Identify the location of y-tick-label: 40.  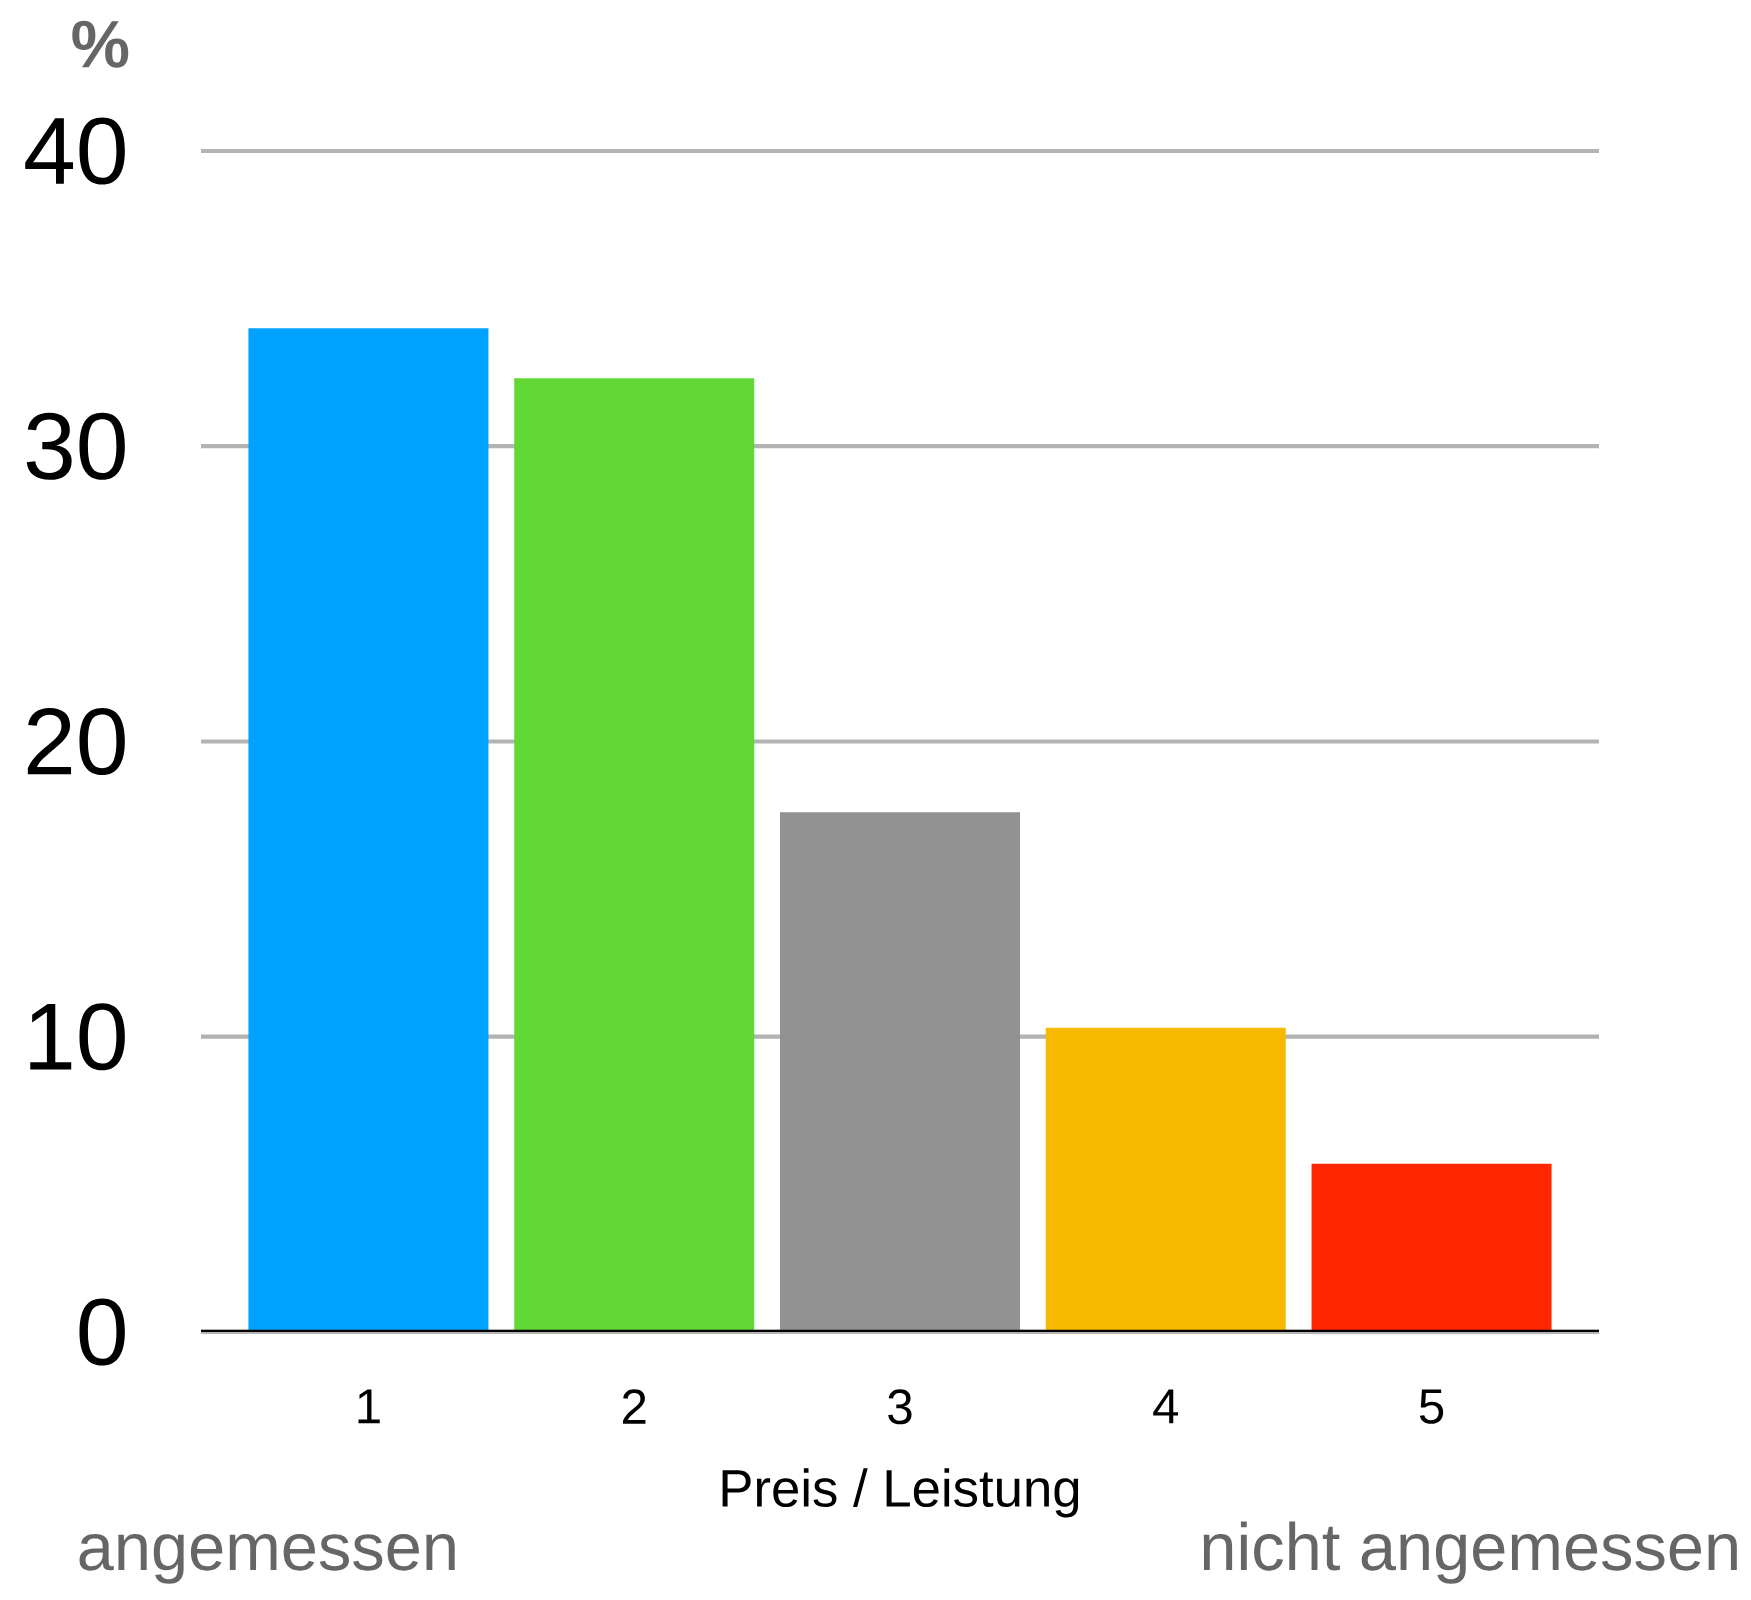
(75, 151).